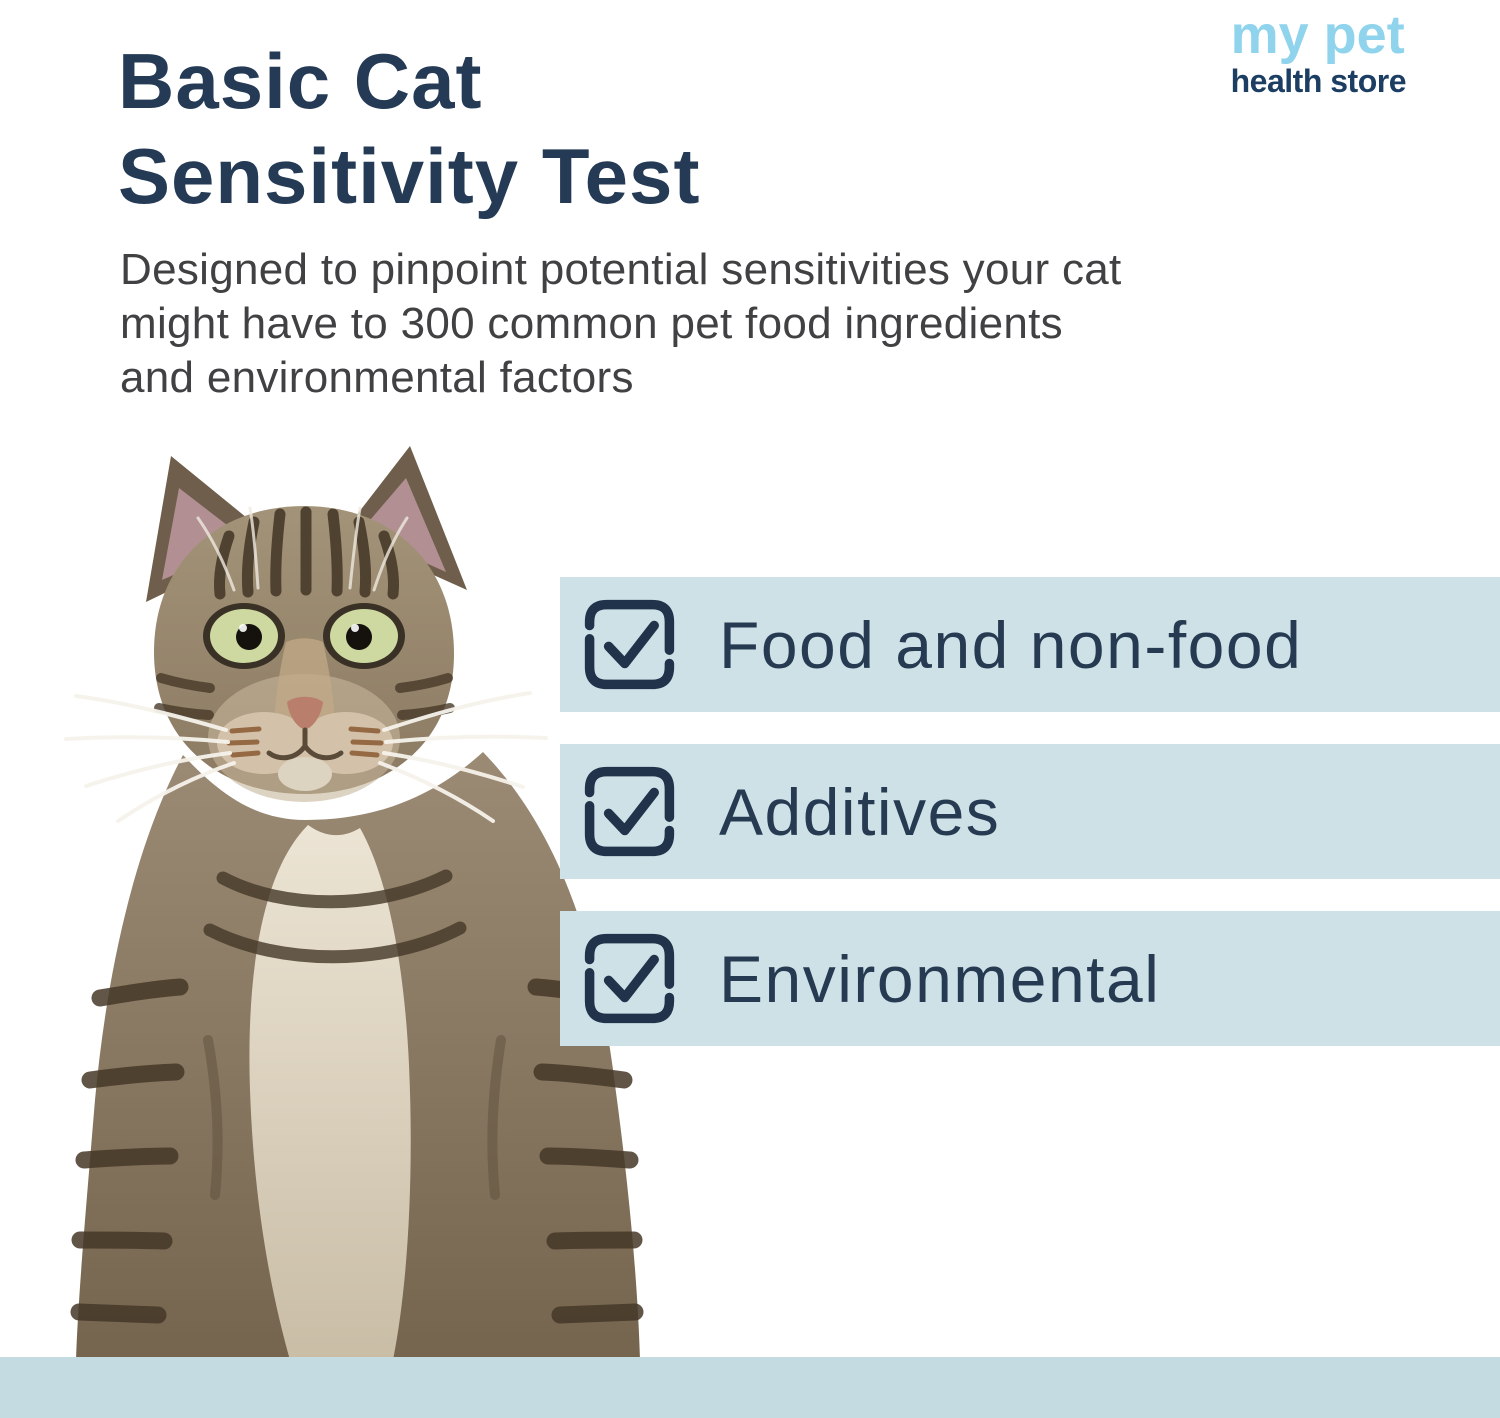 The image size is (1500, 1418). I want to click on checklist-item: Additives, so click(1030, 811).